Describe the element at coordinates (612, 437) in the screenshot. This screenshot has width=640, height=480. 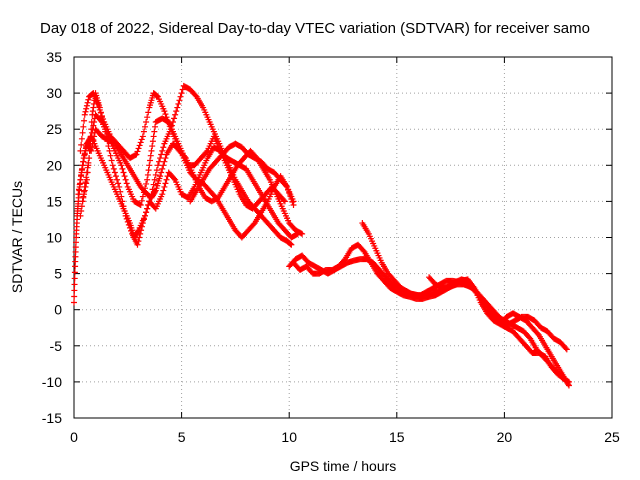
I see `x-tick-label: 25` at that location.